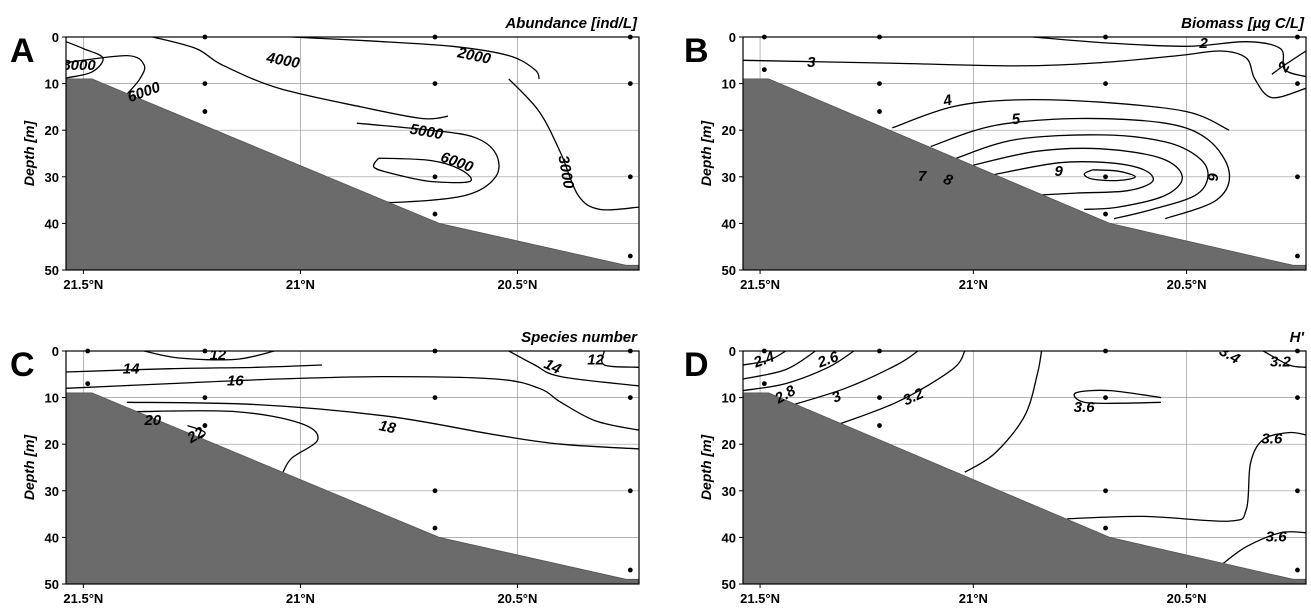 This screenshot has height=611, width=1311. What do you see at coordinates (457, 163) in the screenshot?
I see `contour-label: 6000` at bounding box center [457, 163].